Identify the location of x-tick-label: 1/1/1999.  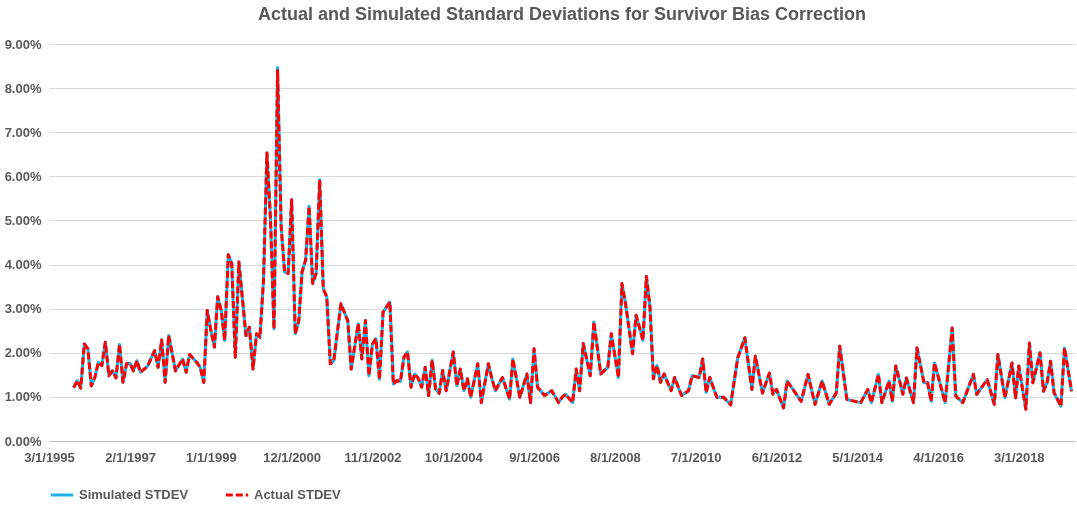
(211, 457).